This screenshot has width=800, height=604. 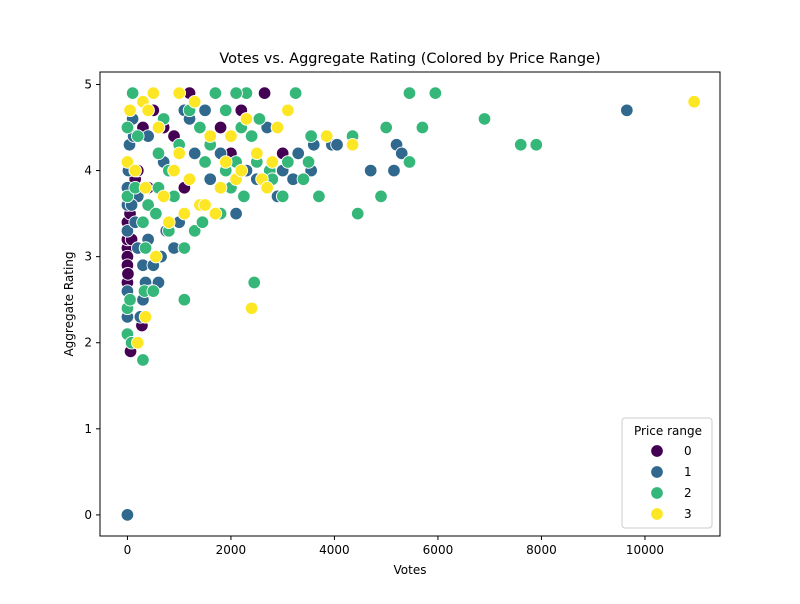 What do you see at coordinates (88, 343) in the screenshot?
I see `y-tick-label: 2` at bounding box center [88, 343].